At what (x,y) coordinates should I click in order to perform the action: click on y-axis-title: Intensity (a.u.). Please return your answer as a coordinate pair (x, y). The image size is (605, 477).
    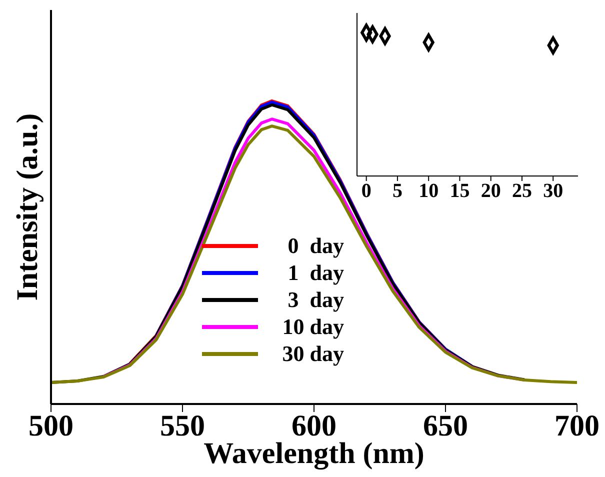
    Looking at the image, I should click on (28, 207).